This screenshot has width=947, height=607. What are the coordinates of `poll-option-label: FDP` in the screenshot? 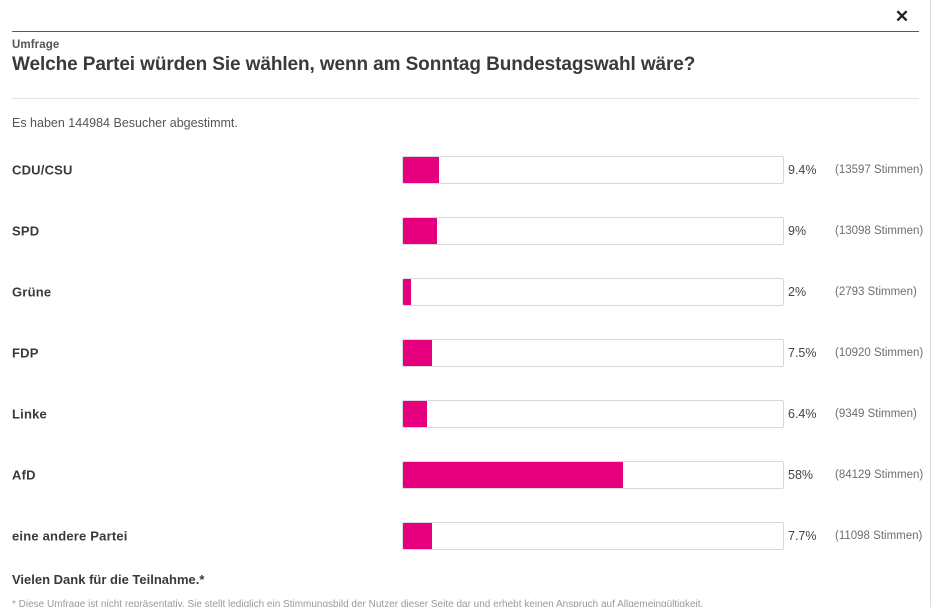 It's located at (25, 352).